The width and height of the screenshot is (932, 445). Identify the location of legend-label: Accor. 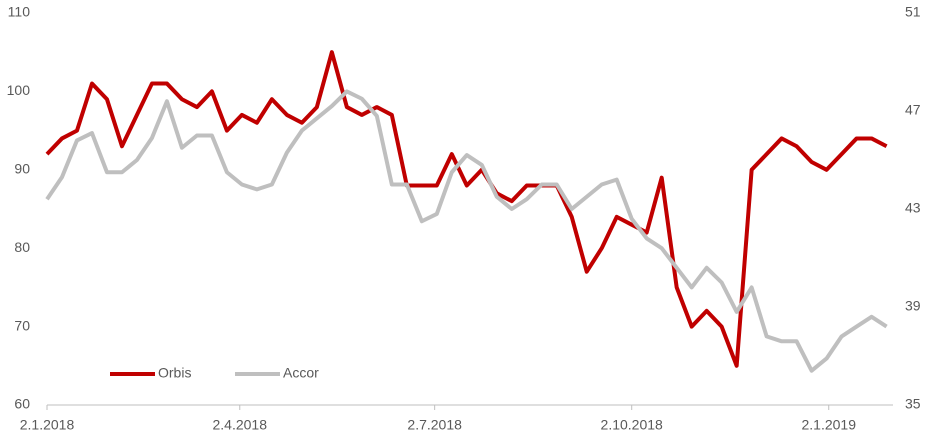
(301, 373).